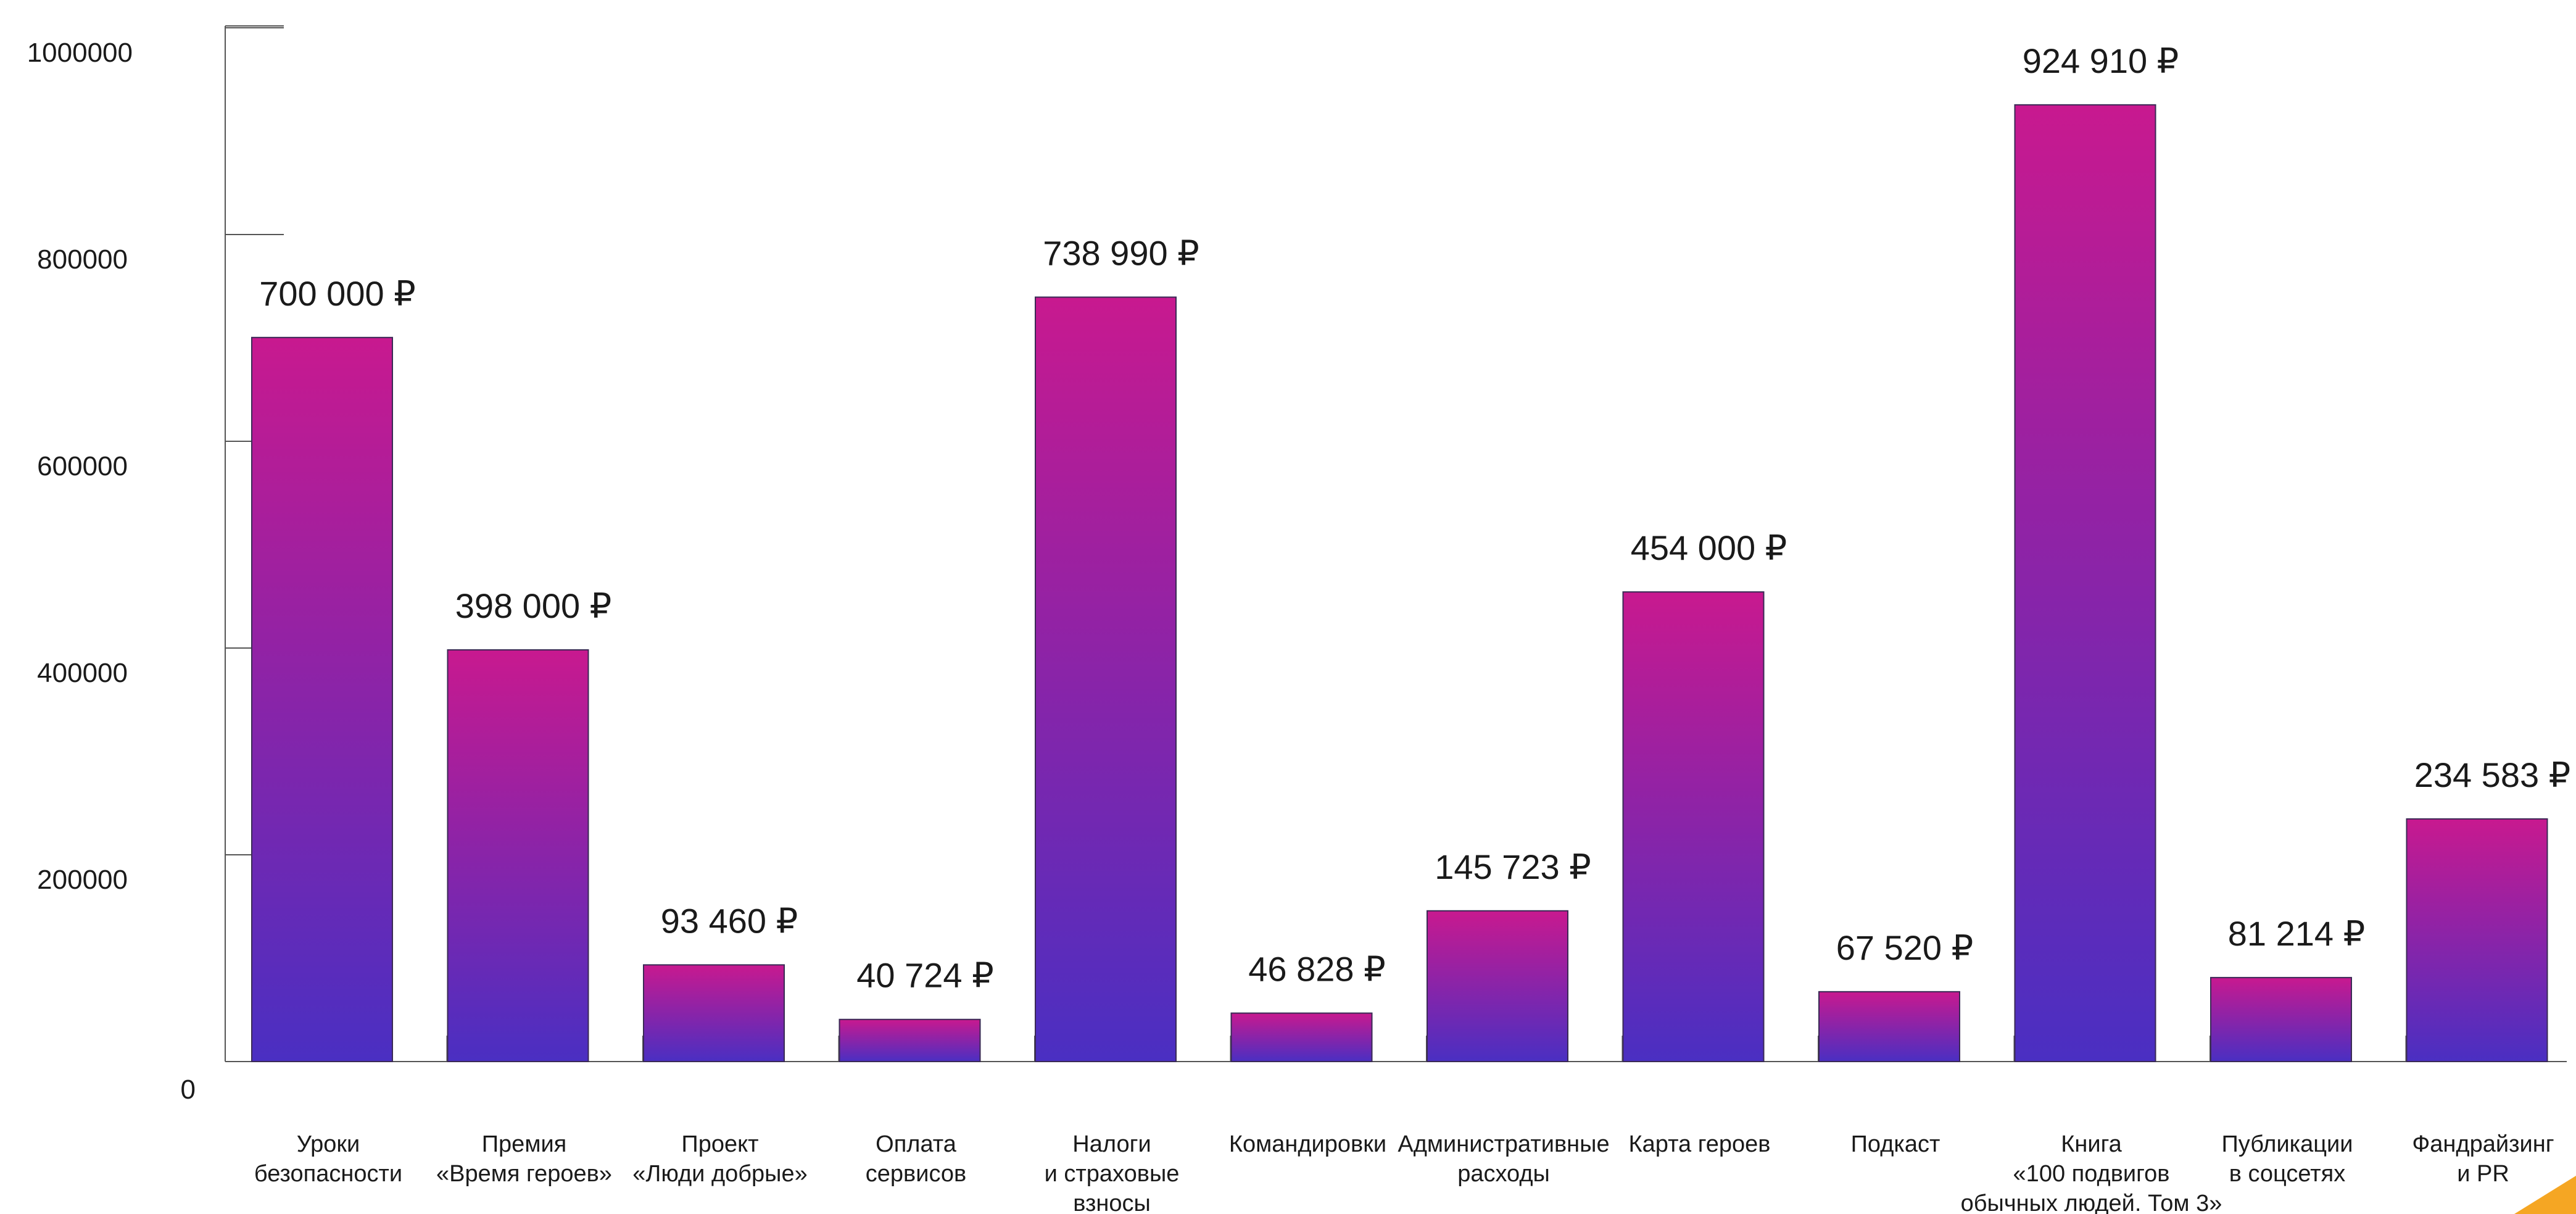 The width and height of the screenshot is (2576, 1214). What do you see at coordinates (2483, 1144) in the screenshot?
I see `x-tick-label-line: Фандрайзинг` at bounding box center [2483, 1144].